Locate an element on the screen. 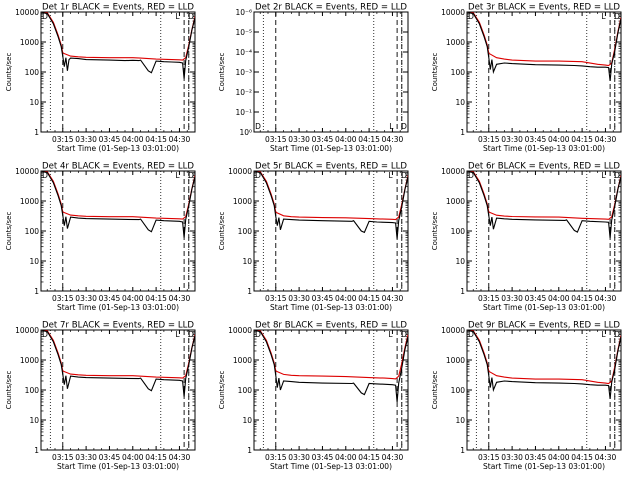 Image resolution: width=640 pixels, height=480 pixels. panel-title: Det 7r BLACK = Events, RED = LLD is located at coordinates (118, 326).